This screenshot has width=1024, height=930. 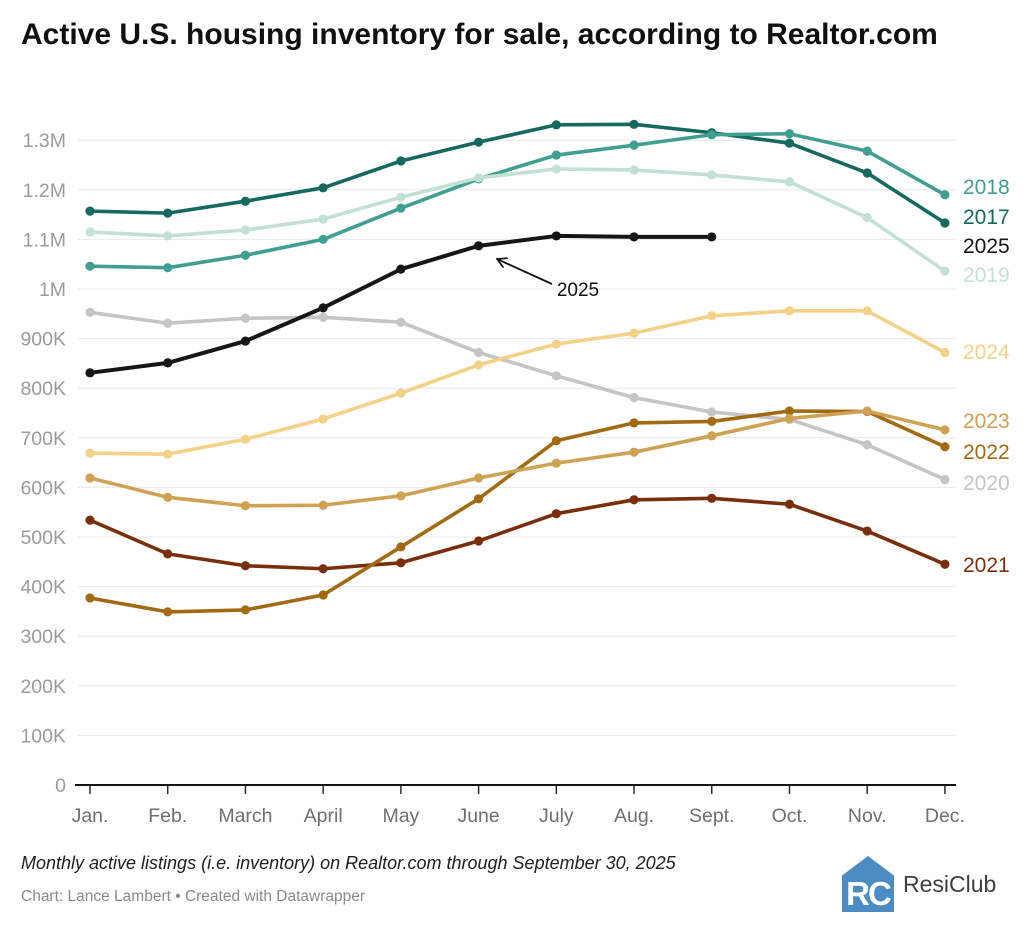 What do you see at coordinates (517, 458) in the screenshot?
I see `series-line-2023` at bounding box center [517, 458].